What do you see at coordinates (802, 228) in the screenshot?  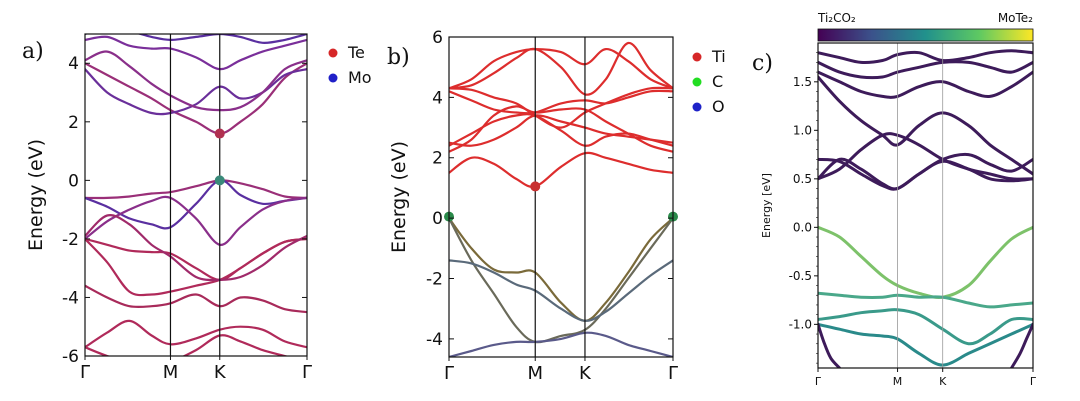 I see `y-tick-label: 0.0` at bounding box center [802, 228].